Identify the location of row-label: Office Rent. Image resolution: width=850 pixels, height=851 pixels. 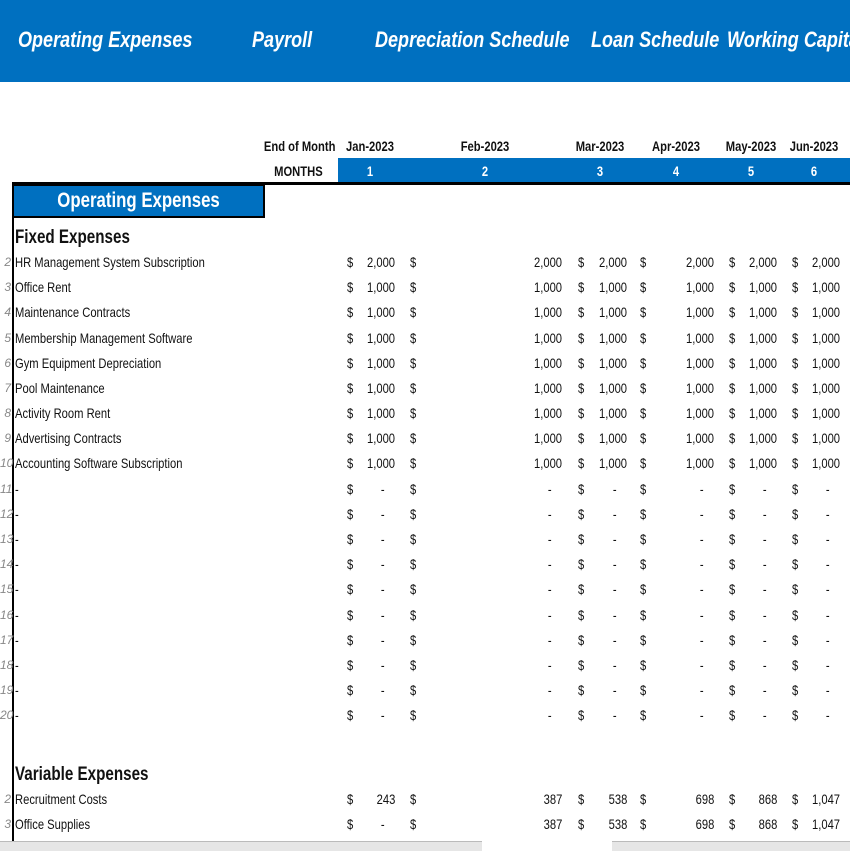
(43, 287).